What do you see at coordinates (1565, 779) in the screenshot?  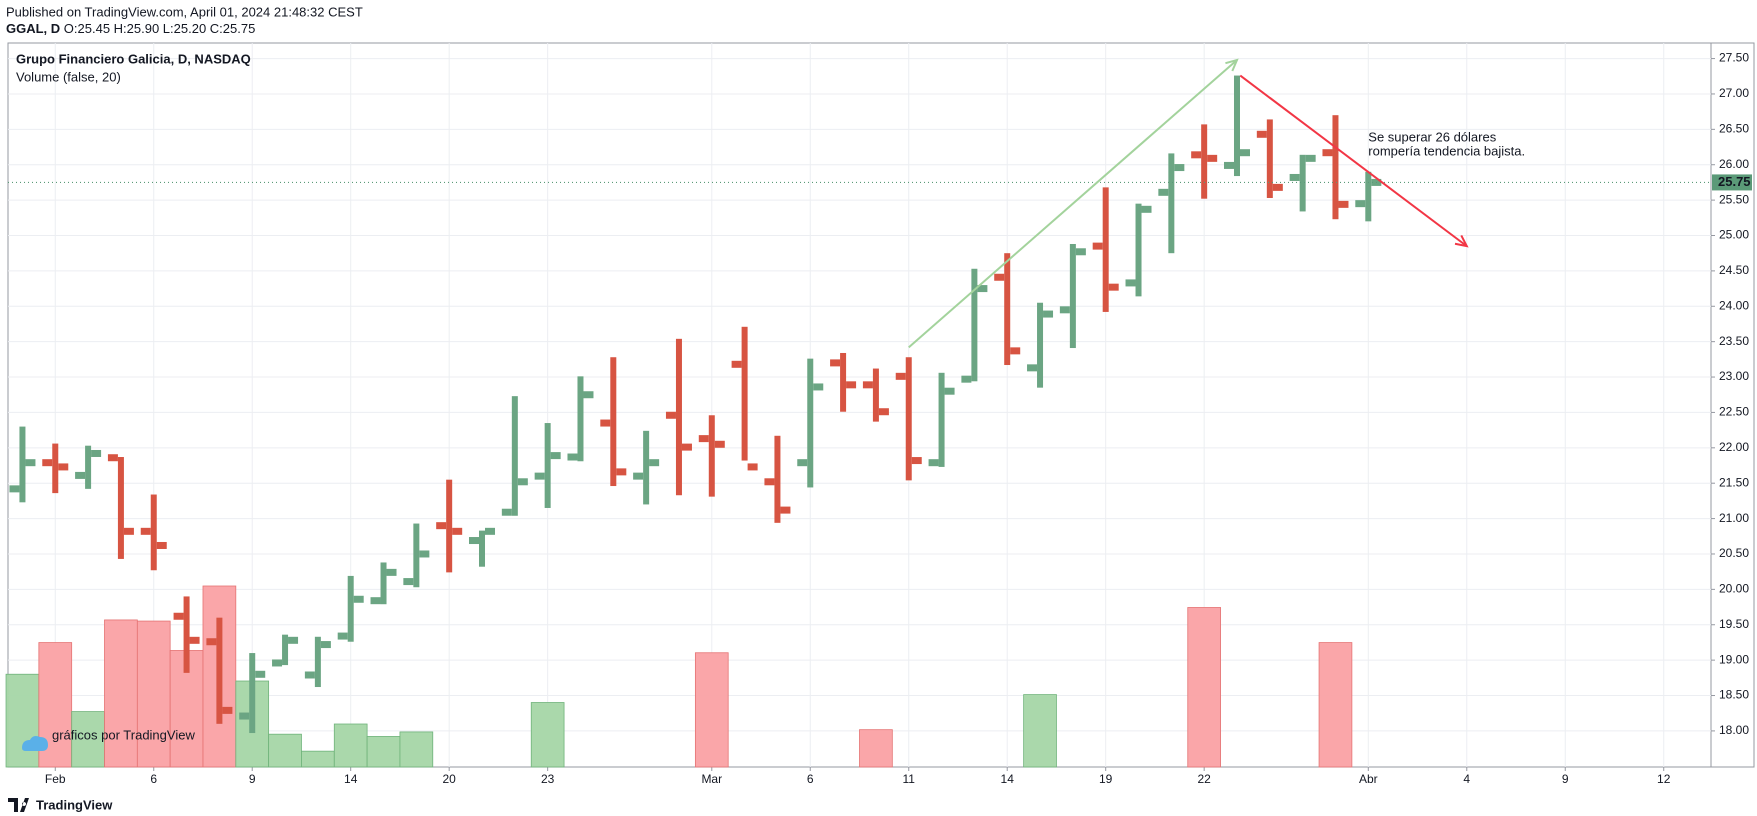 I see `x-tick-label: 9` at bounding box center [1565, 779].